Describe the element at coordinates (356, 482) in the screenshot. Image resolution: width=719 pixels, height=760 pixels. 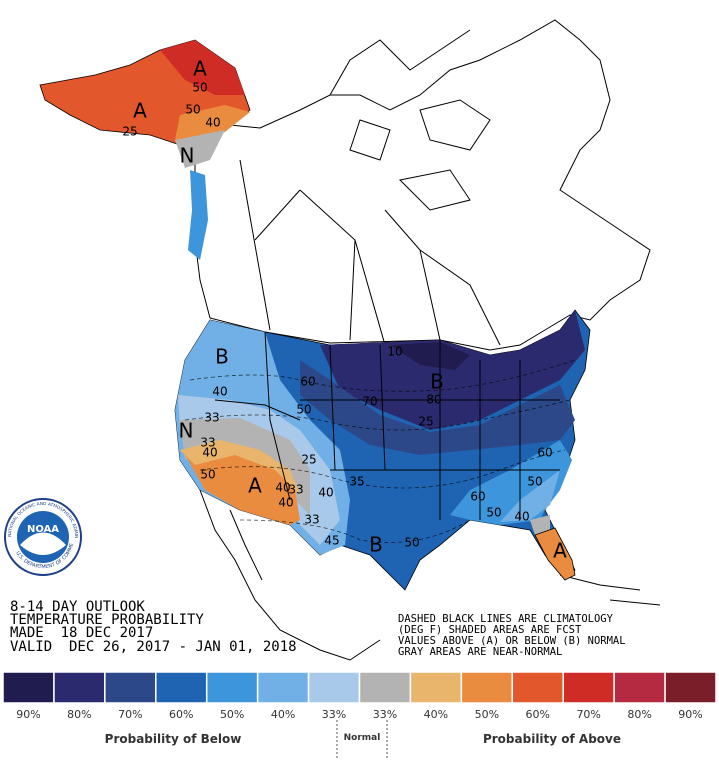
I see `contour-label: 35` at that location.